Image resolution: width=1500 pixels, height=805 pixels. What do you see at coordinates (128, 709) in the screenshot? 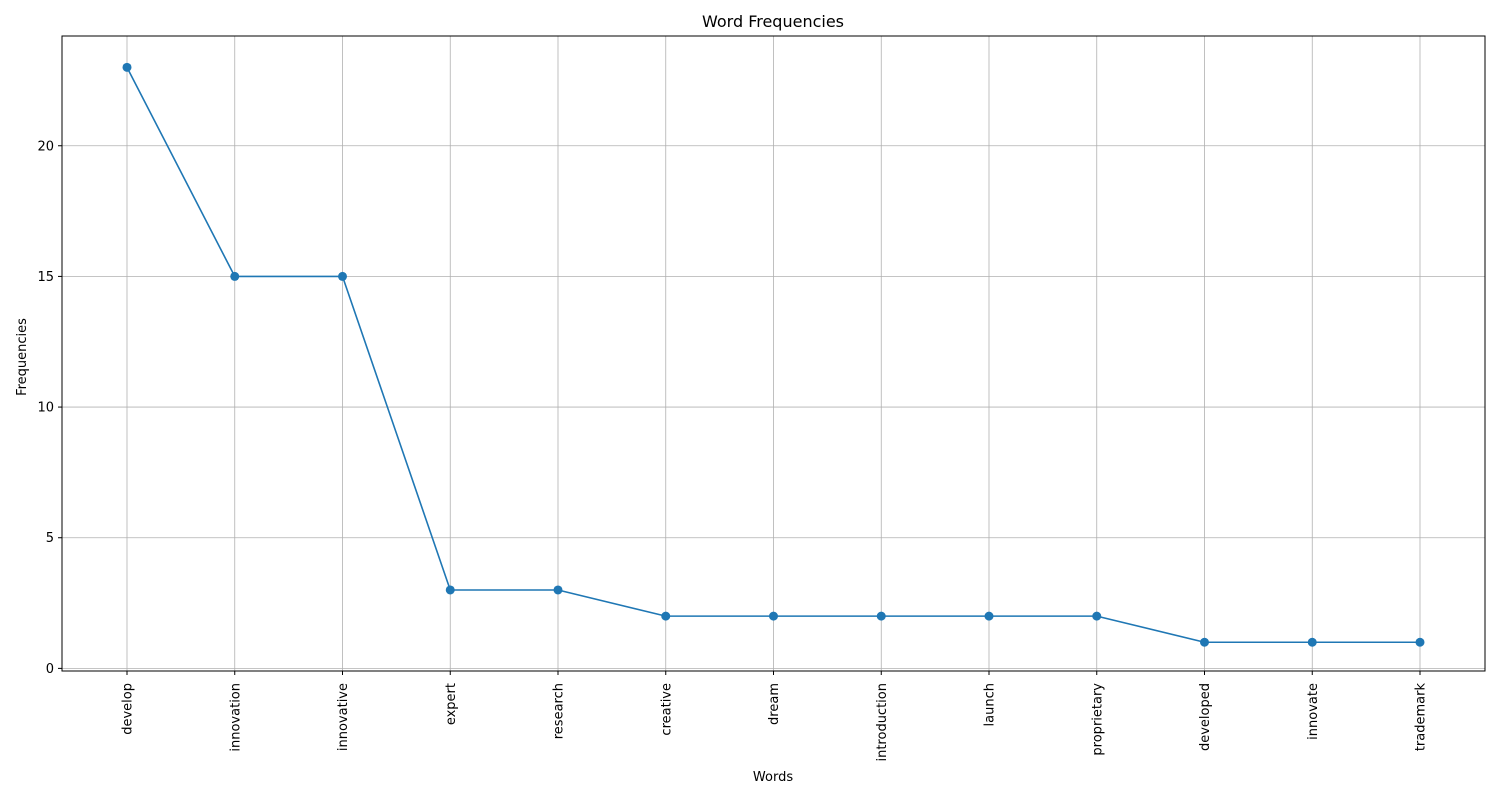
I see `x-tick-label: develop` at bounding box center [128, 709].